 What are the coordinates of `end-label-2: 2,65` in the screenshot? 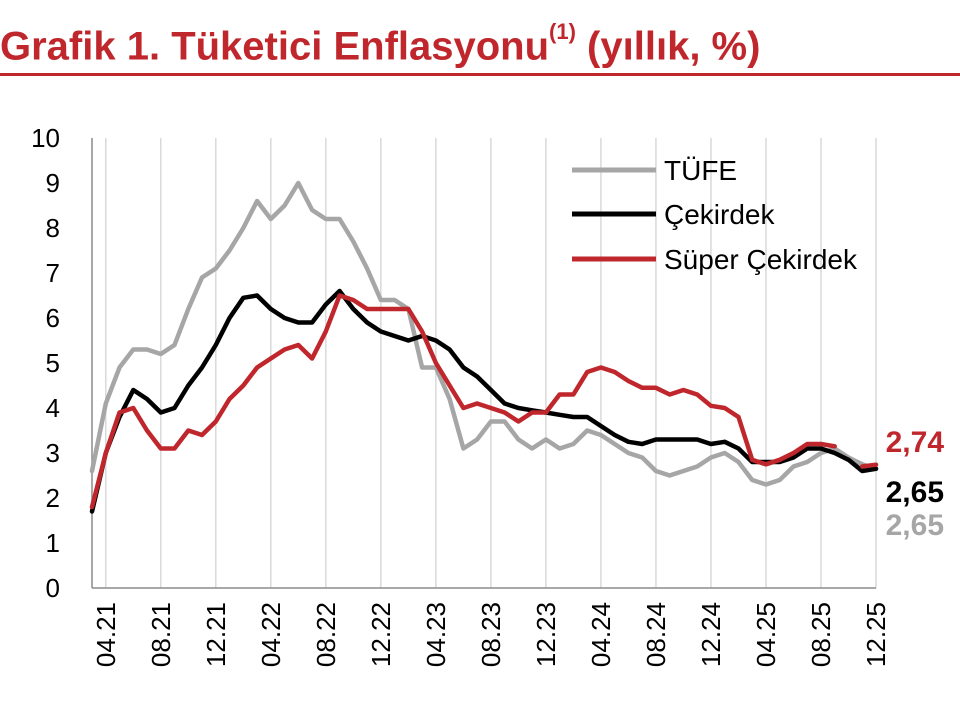 It's located at (915, 525).